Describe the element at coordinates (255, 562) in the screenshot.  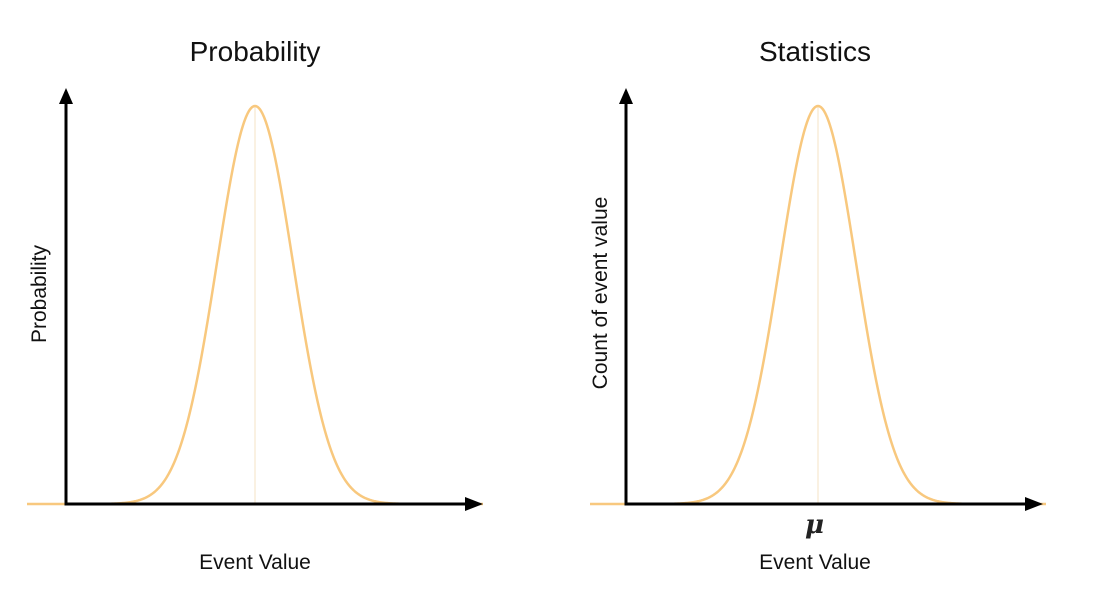
I see `x-axis-label-probability: Event Value` at that location.